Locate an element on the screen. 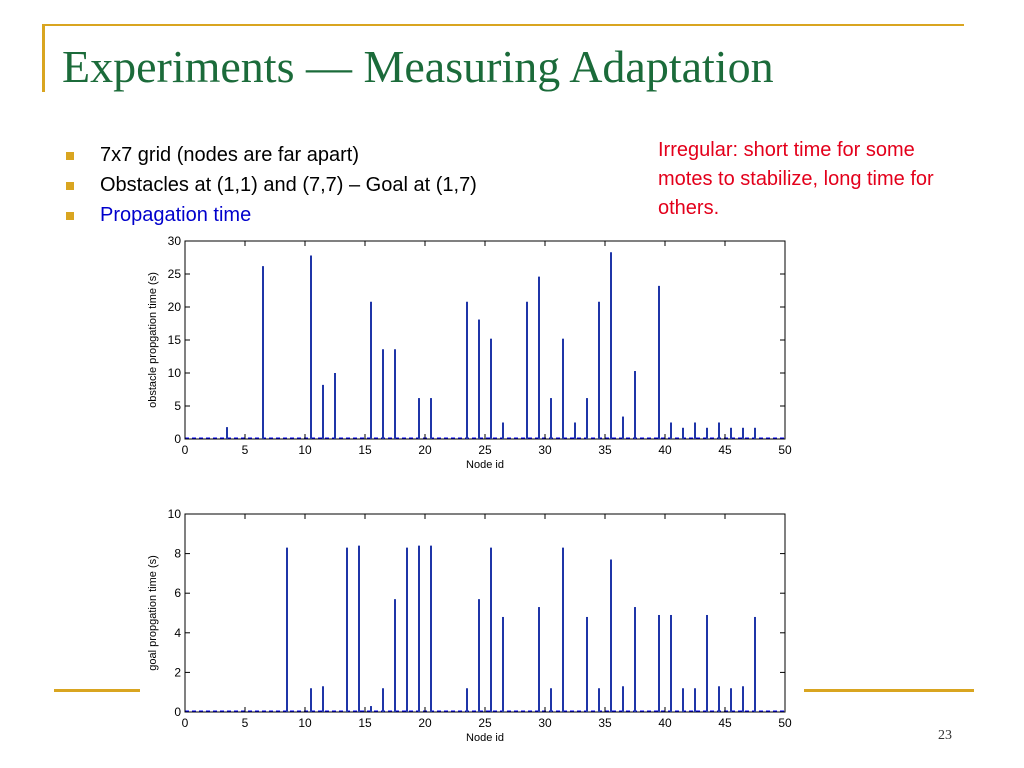 This screenshot has height=768, width=1024. page-number: 23 is located at coordinates (945, 735).